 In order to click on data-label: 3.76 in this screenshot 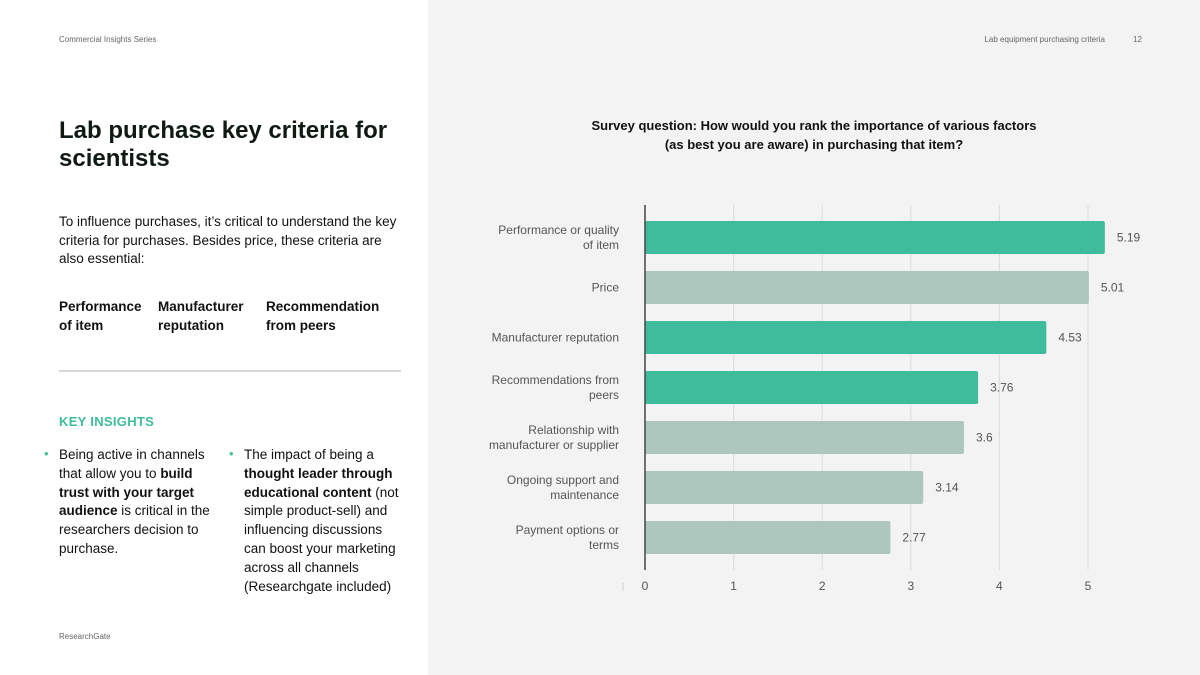, I will do `click(1002, 388)`.